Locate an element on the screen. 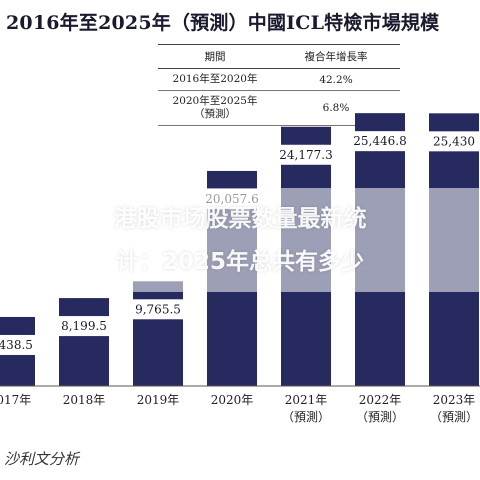 The height and width of the screenshot is (480, 480). overlay-headline-line-1: 港股市场股票数量最新统 is located at coordinates (240, 219).